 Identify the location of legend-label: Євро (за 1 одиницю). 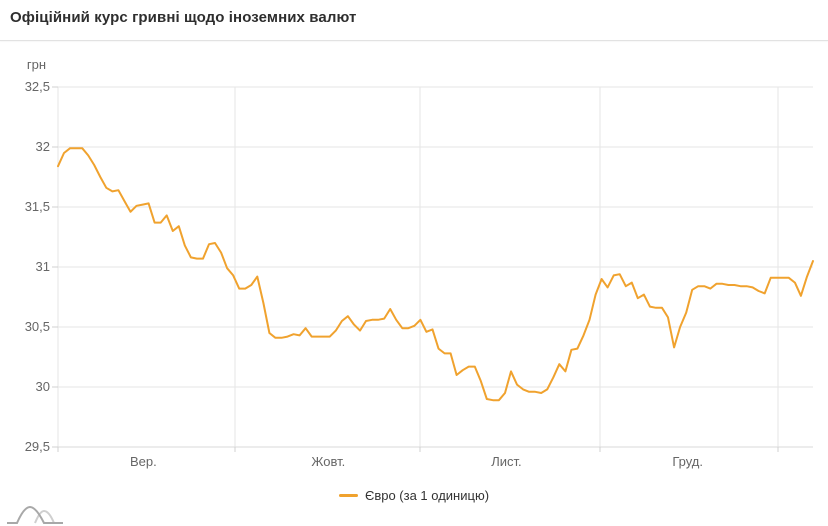
(427, 495).